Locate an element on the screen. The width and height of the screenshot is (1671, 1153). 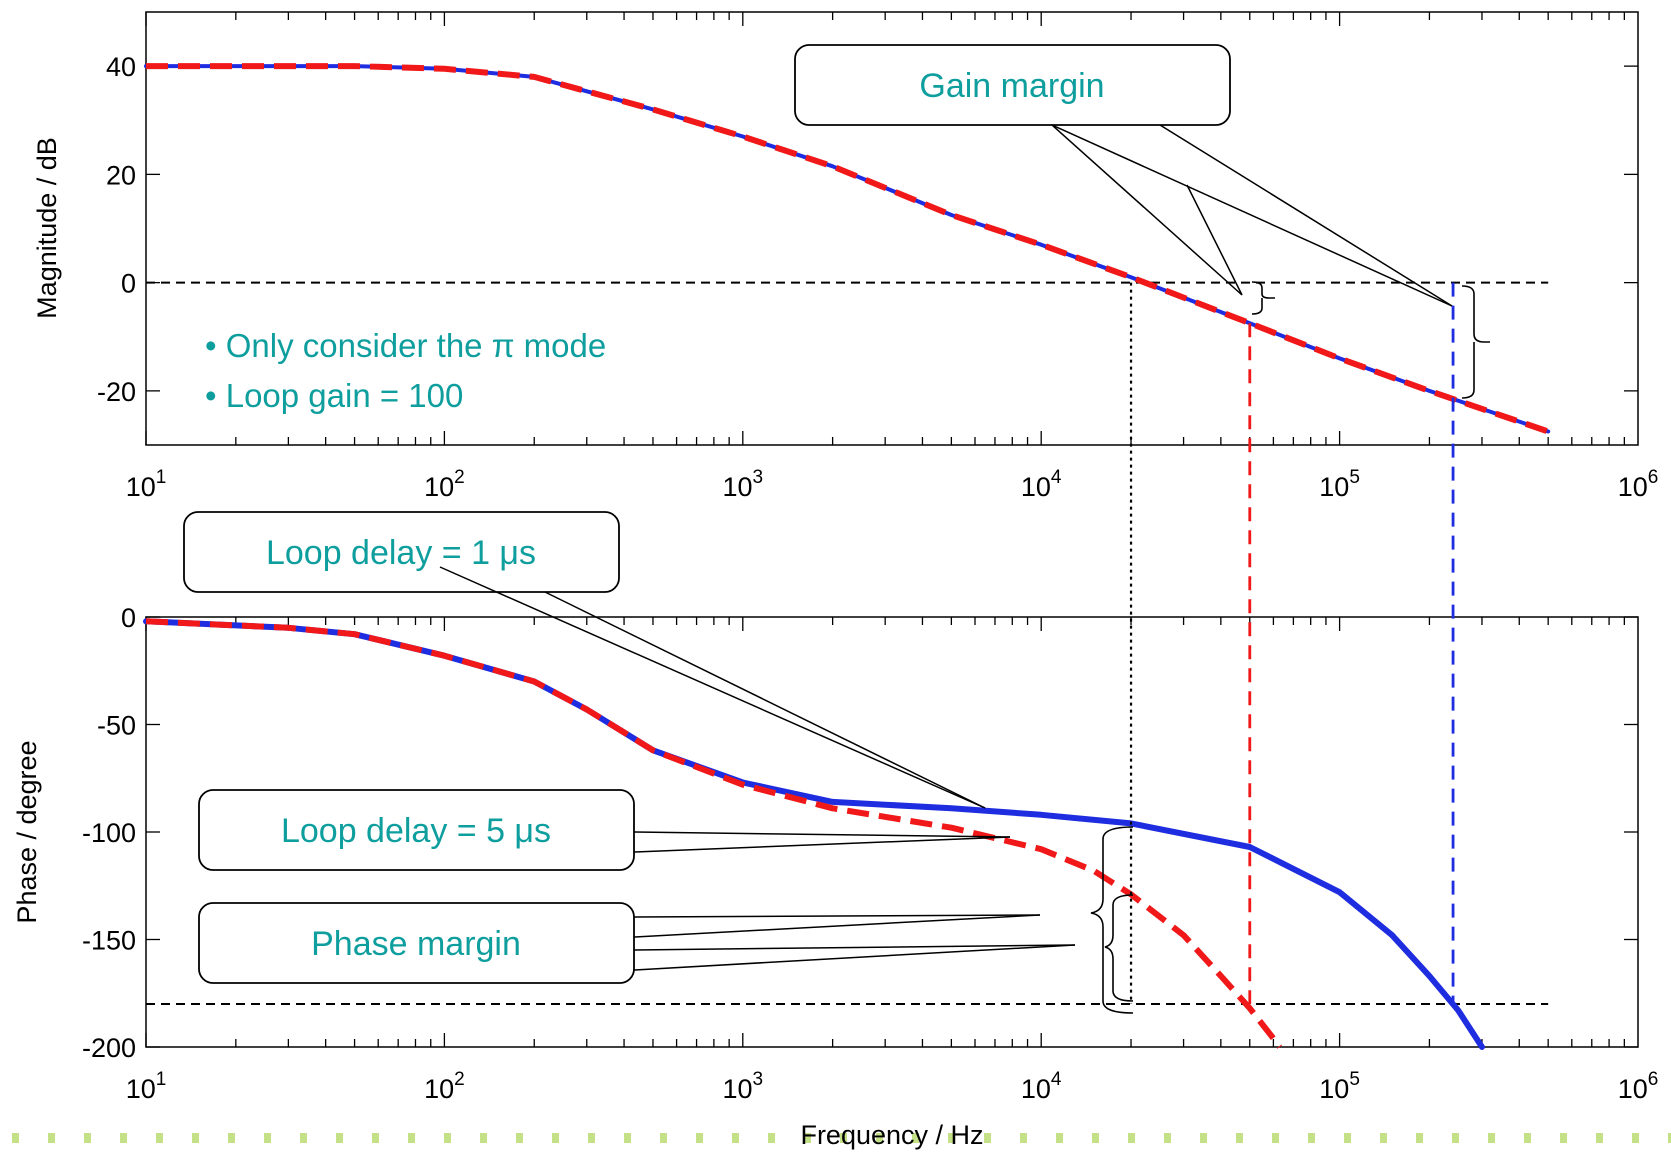
phase-x-tick-label: 10⁴ is located at coordinates (1041, 1086).